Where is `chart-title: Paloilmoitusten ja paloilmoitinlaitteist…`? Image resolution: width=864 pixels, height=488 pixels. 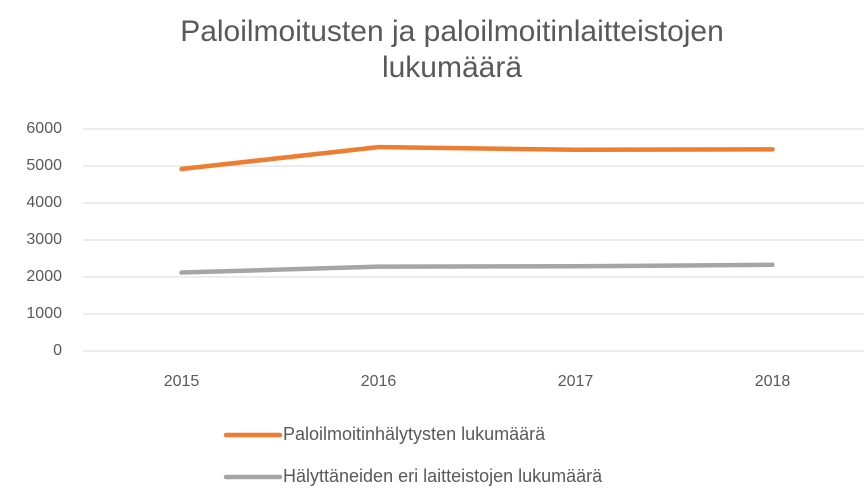 chart-title: Paloilmoitusten ja paloilmoitinlaitteist… is located at coordinates (452, 49).